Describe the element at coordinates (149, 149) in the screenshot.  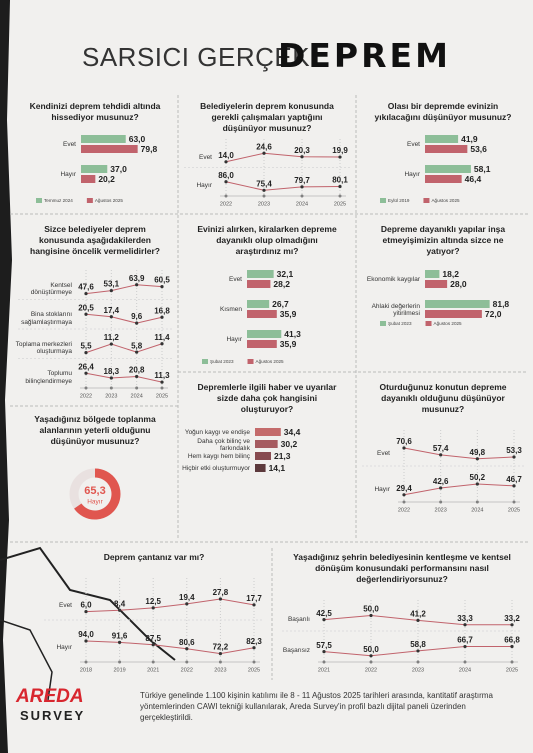
I see `value-label: 79,8` at that location.